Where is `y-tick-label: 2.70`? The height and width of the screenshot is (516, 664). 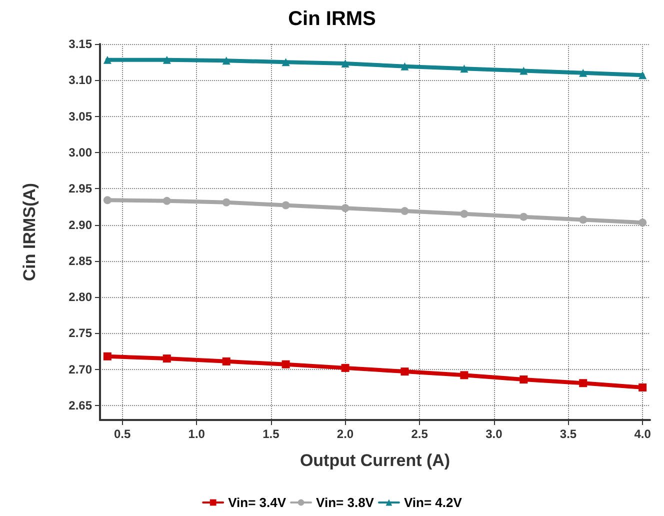
y-tick-label: 2.70 is located at coordinates (80, 369).